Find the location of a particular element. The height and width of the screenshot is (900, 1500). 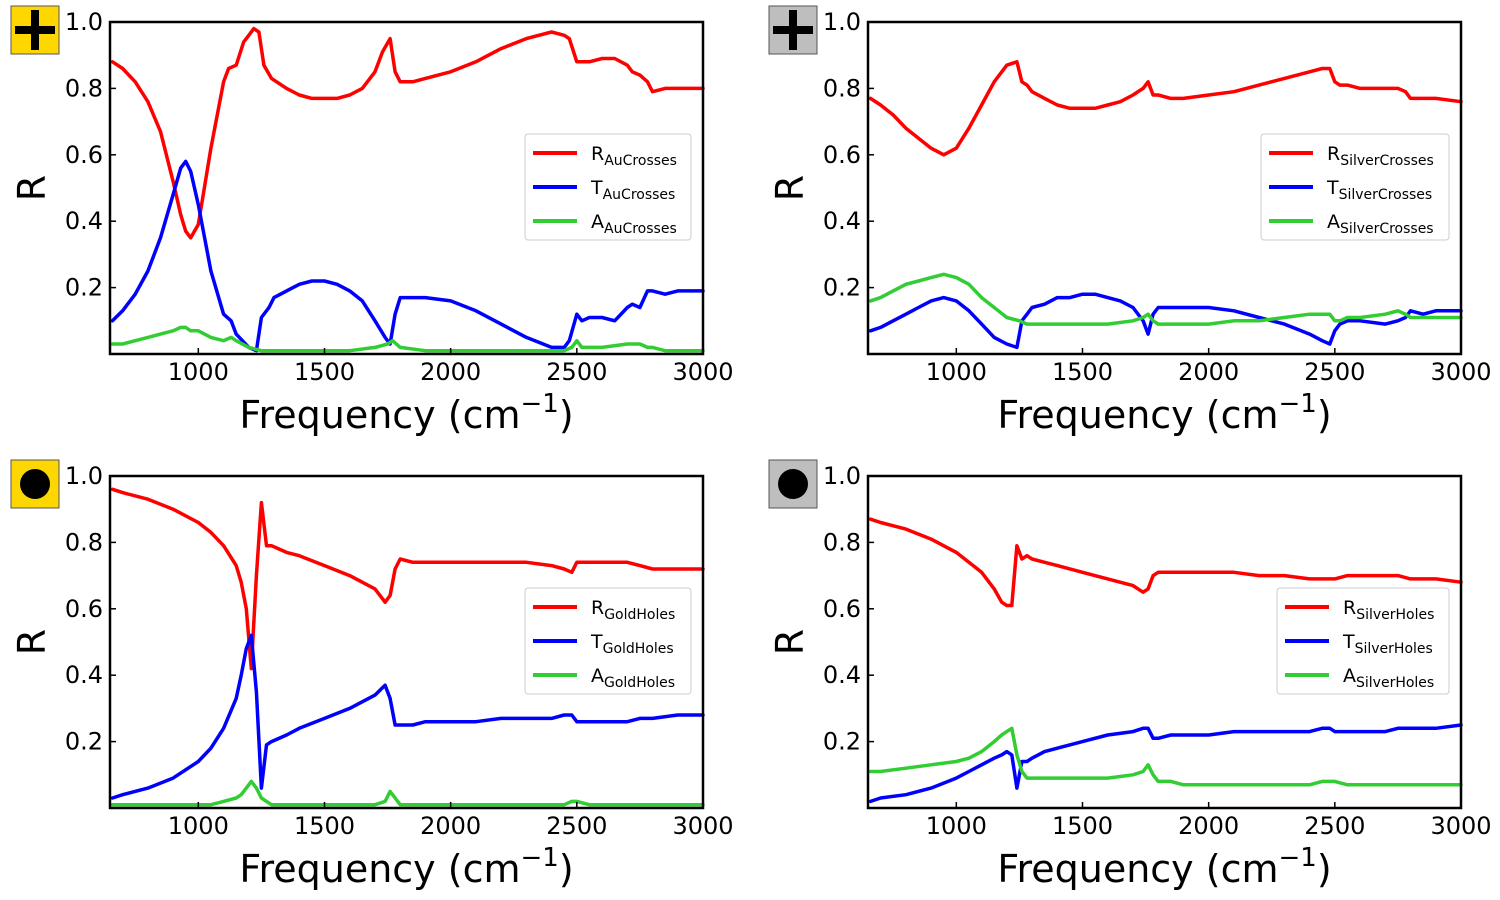

series-line-r-silvercrosses is located at coordinates (1165, 108).